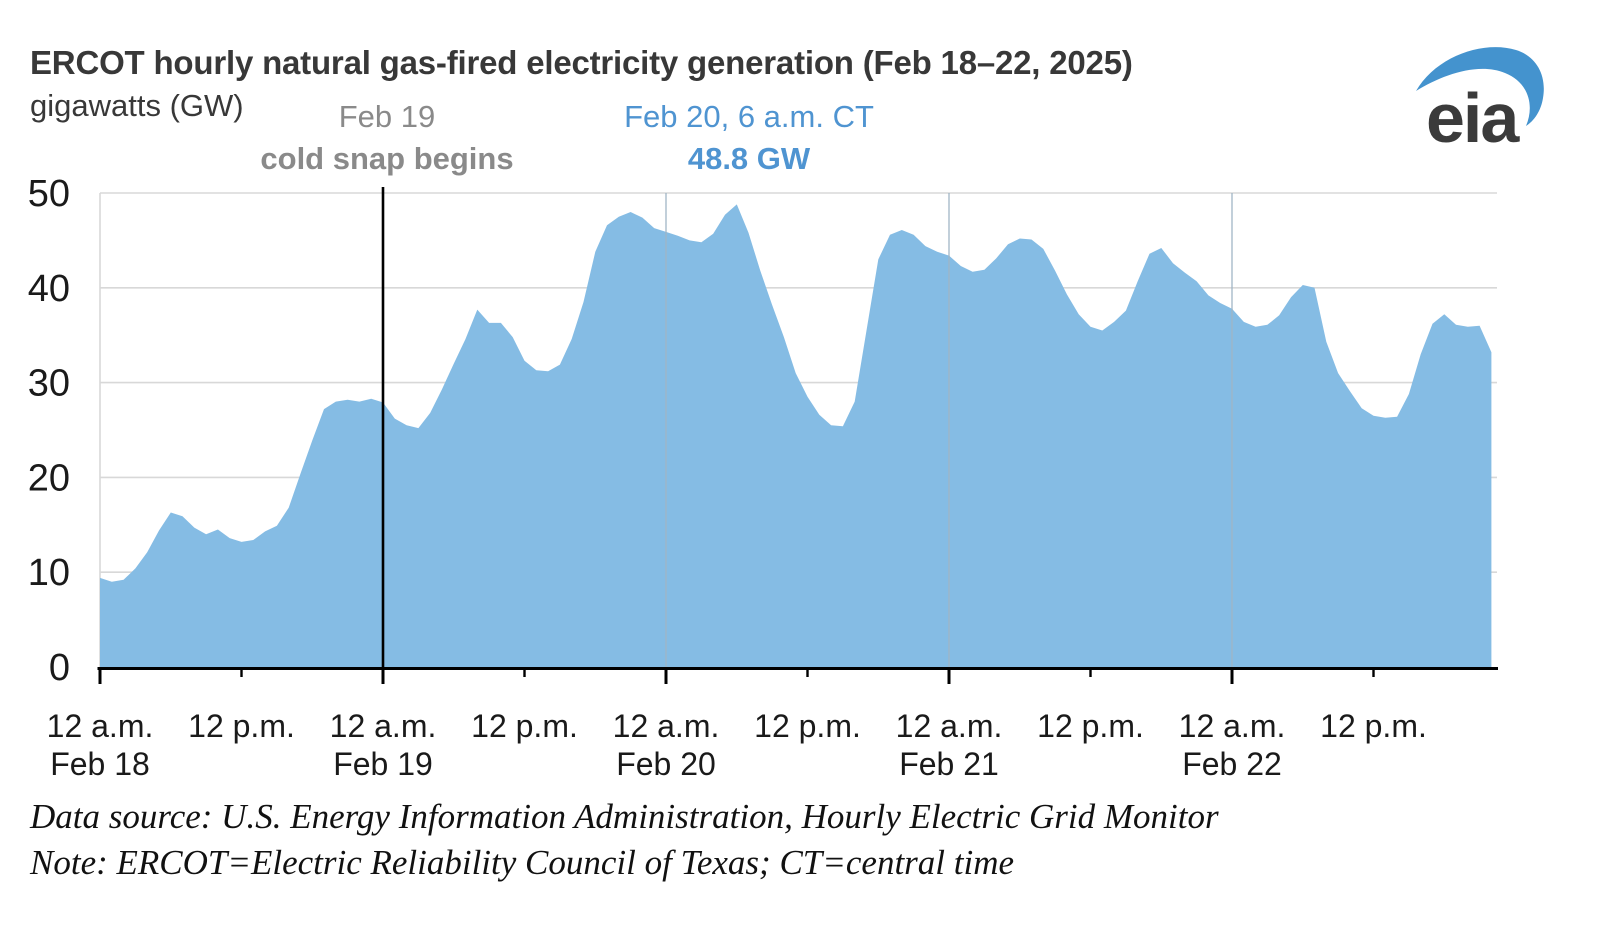  Describe the element at coordinates (1473, 114) in the screenshot. I see `eia-logo-text: eia` at that location.